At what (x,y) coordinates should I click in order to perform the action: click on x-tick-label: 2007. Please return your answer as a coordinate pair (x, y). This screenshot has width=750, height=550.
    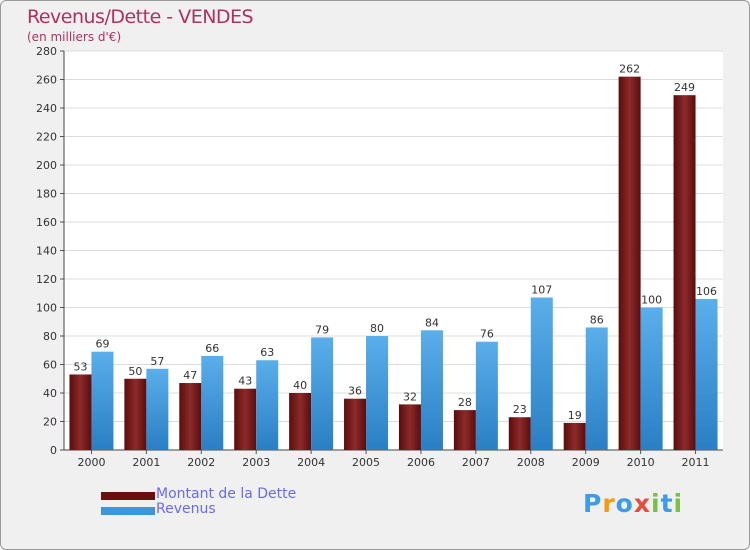
    Looking at the image, I should click on (476, 462).